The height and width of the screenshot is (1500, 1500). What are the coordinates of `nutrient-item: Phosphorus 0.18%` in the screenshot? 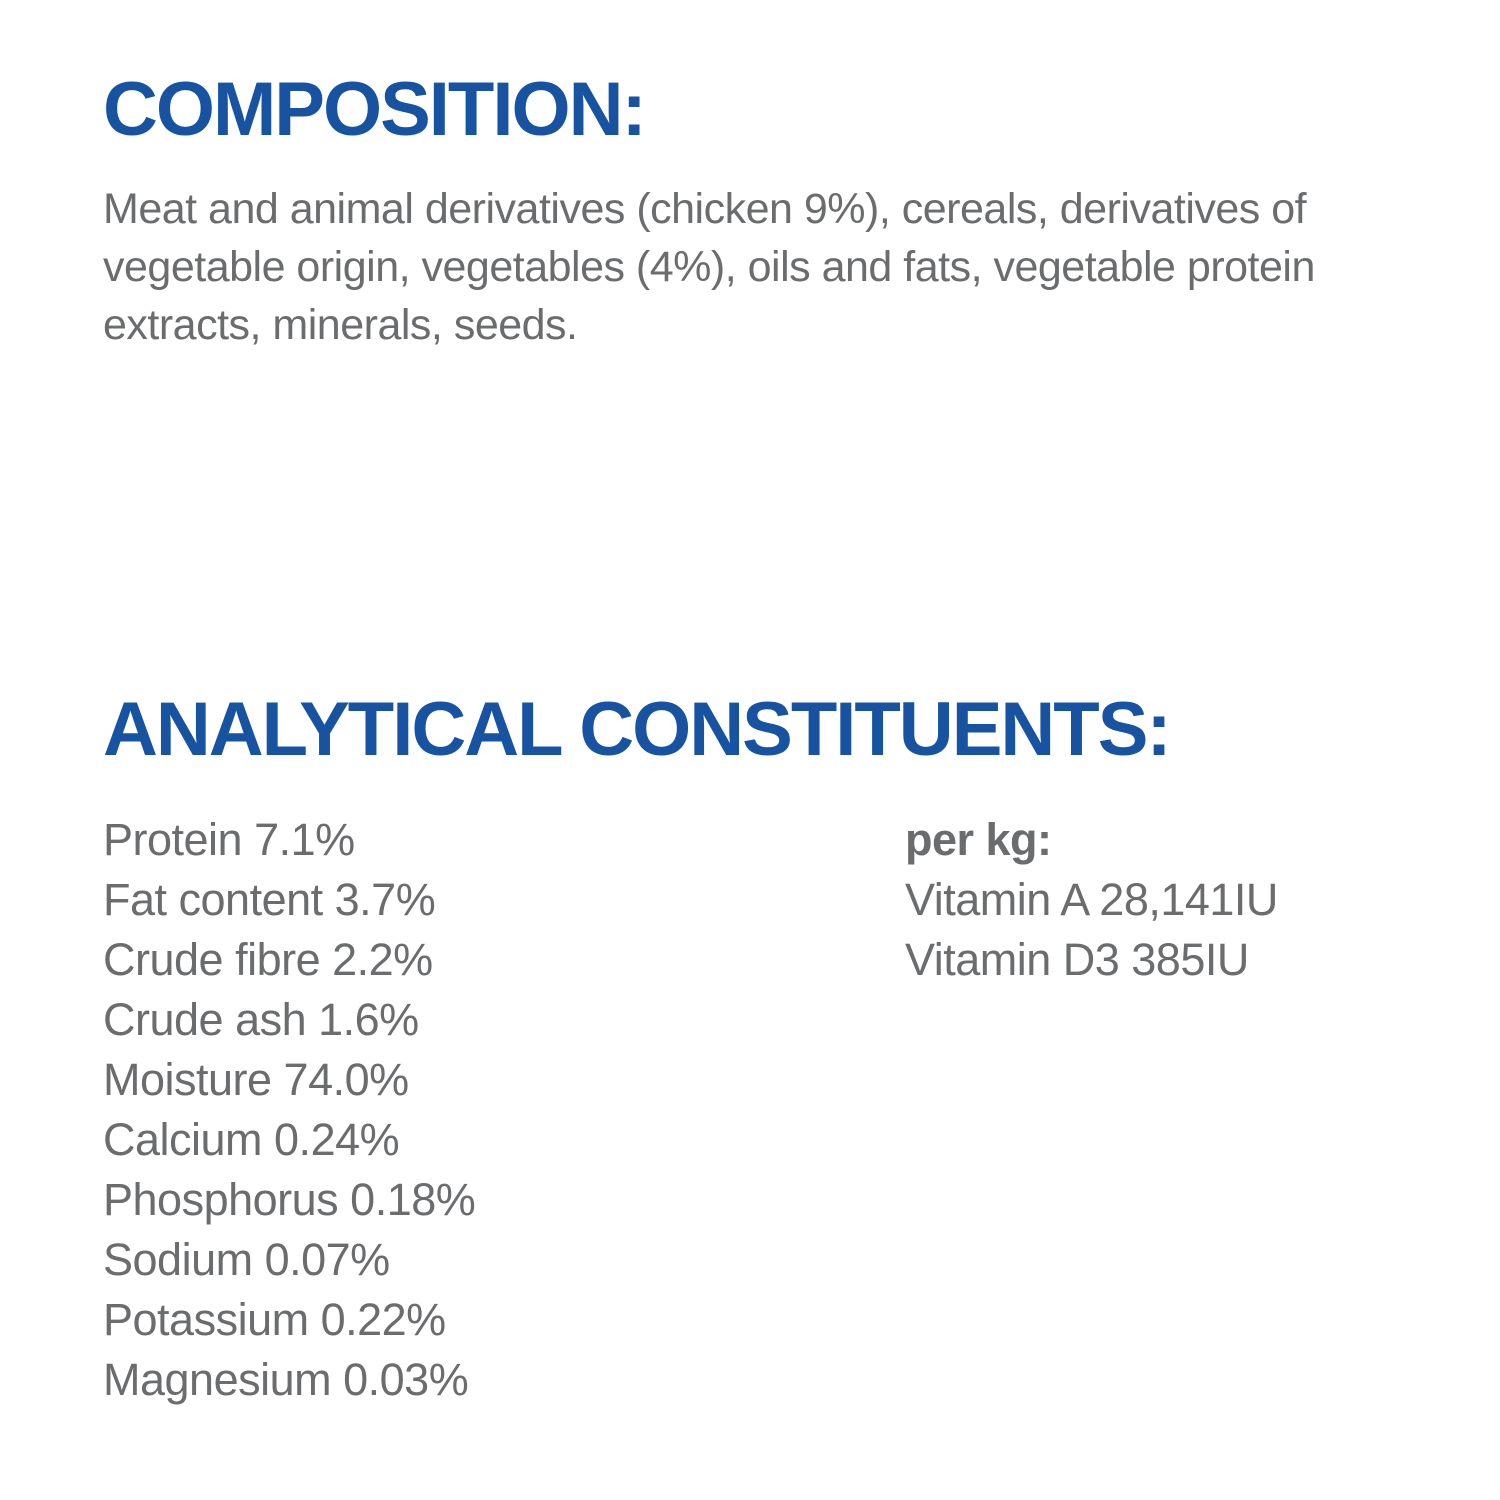 It's located at (289, 1199).